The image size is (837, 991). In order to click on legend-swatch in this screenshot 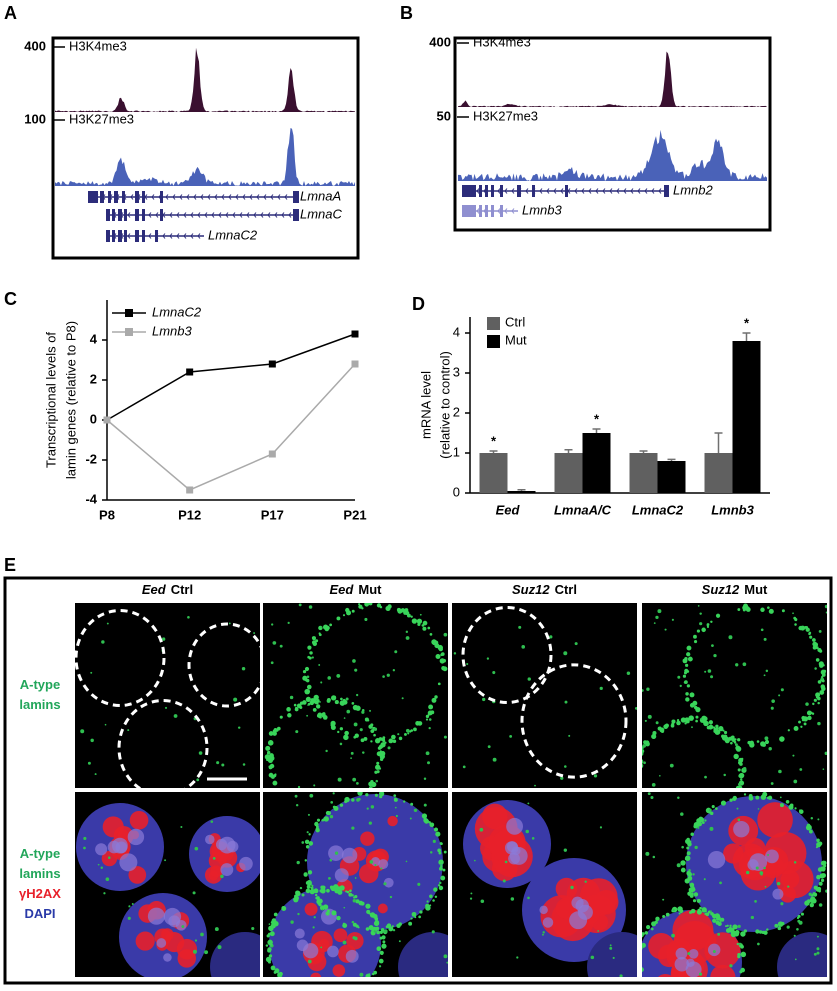, I will do `click(493, 341)`.